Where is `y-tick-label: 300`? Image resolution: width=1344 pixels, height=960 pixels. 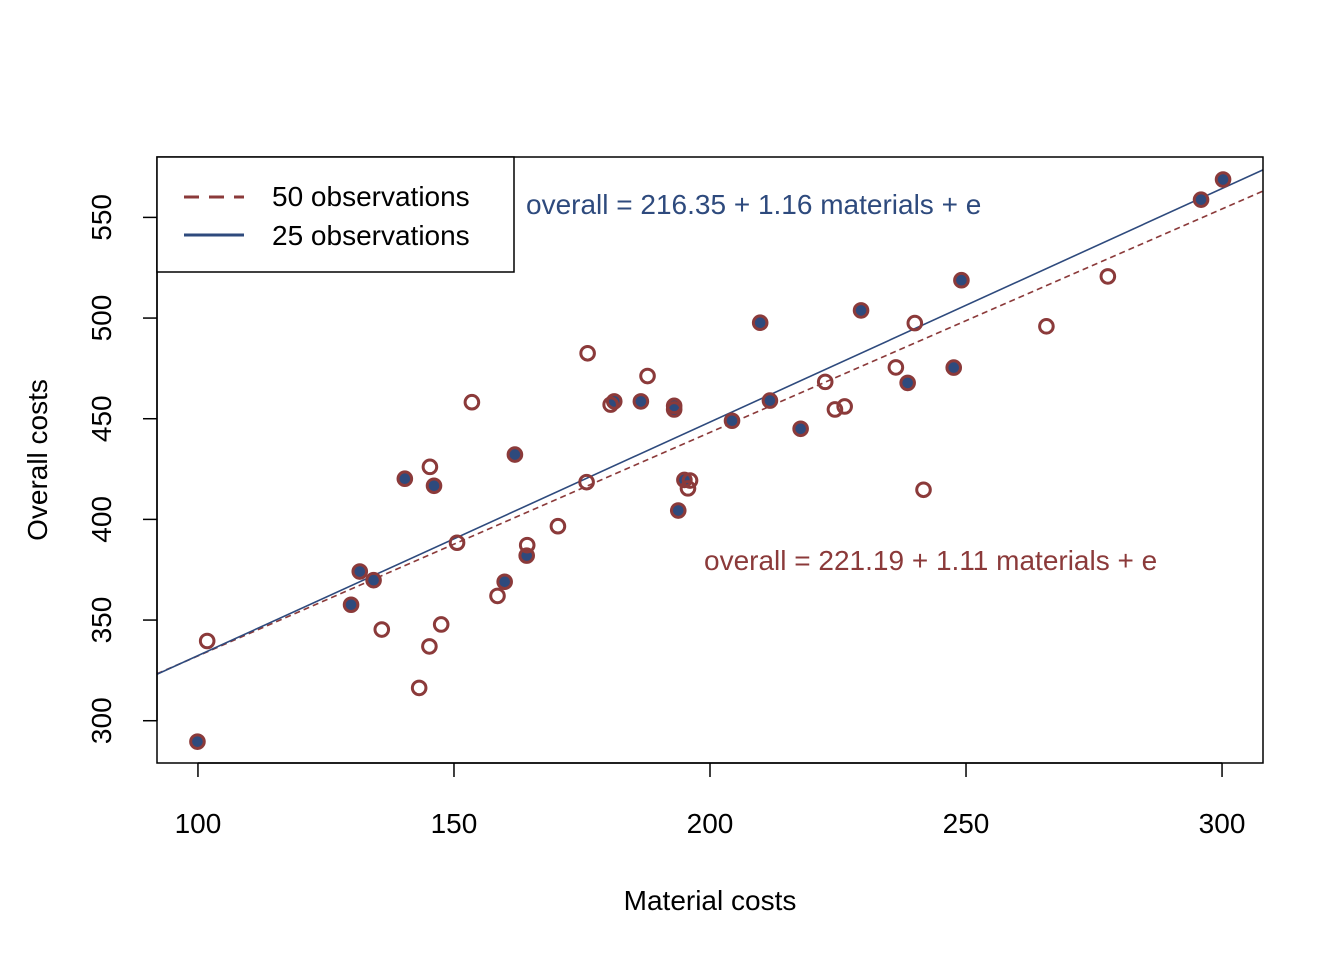
y-tick-label: 300 is located at coordinates (101, 720).